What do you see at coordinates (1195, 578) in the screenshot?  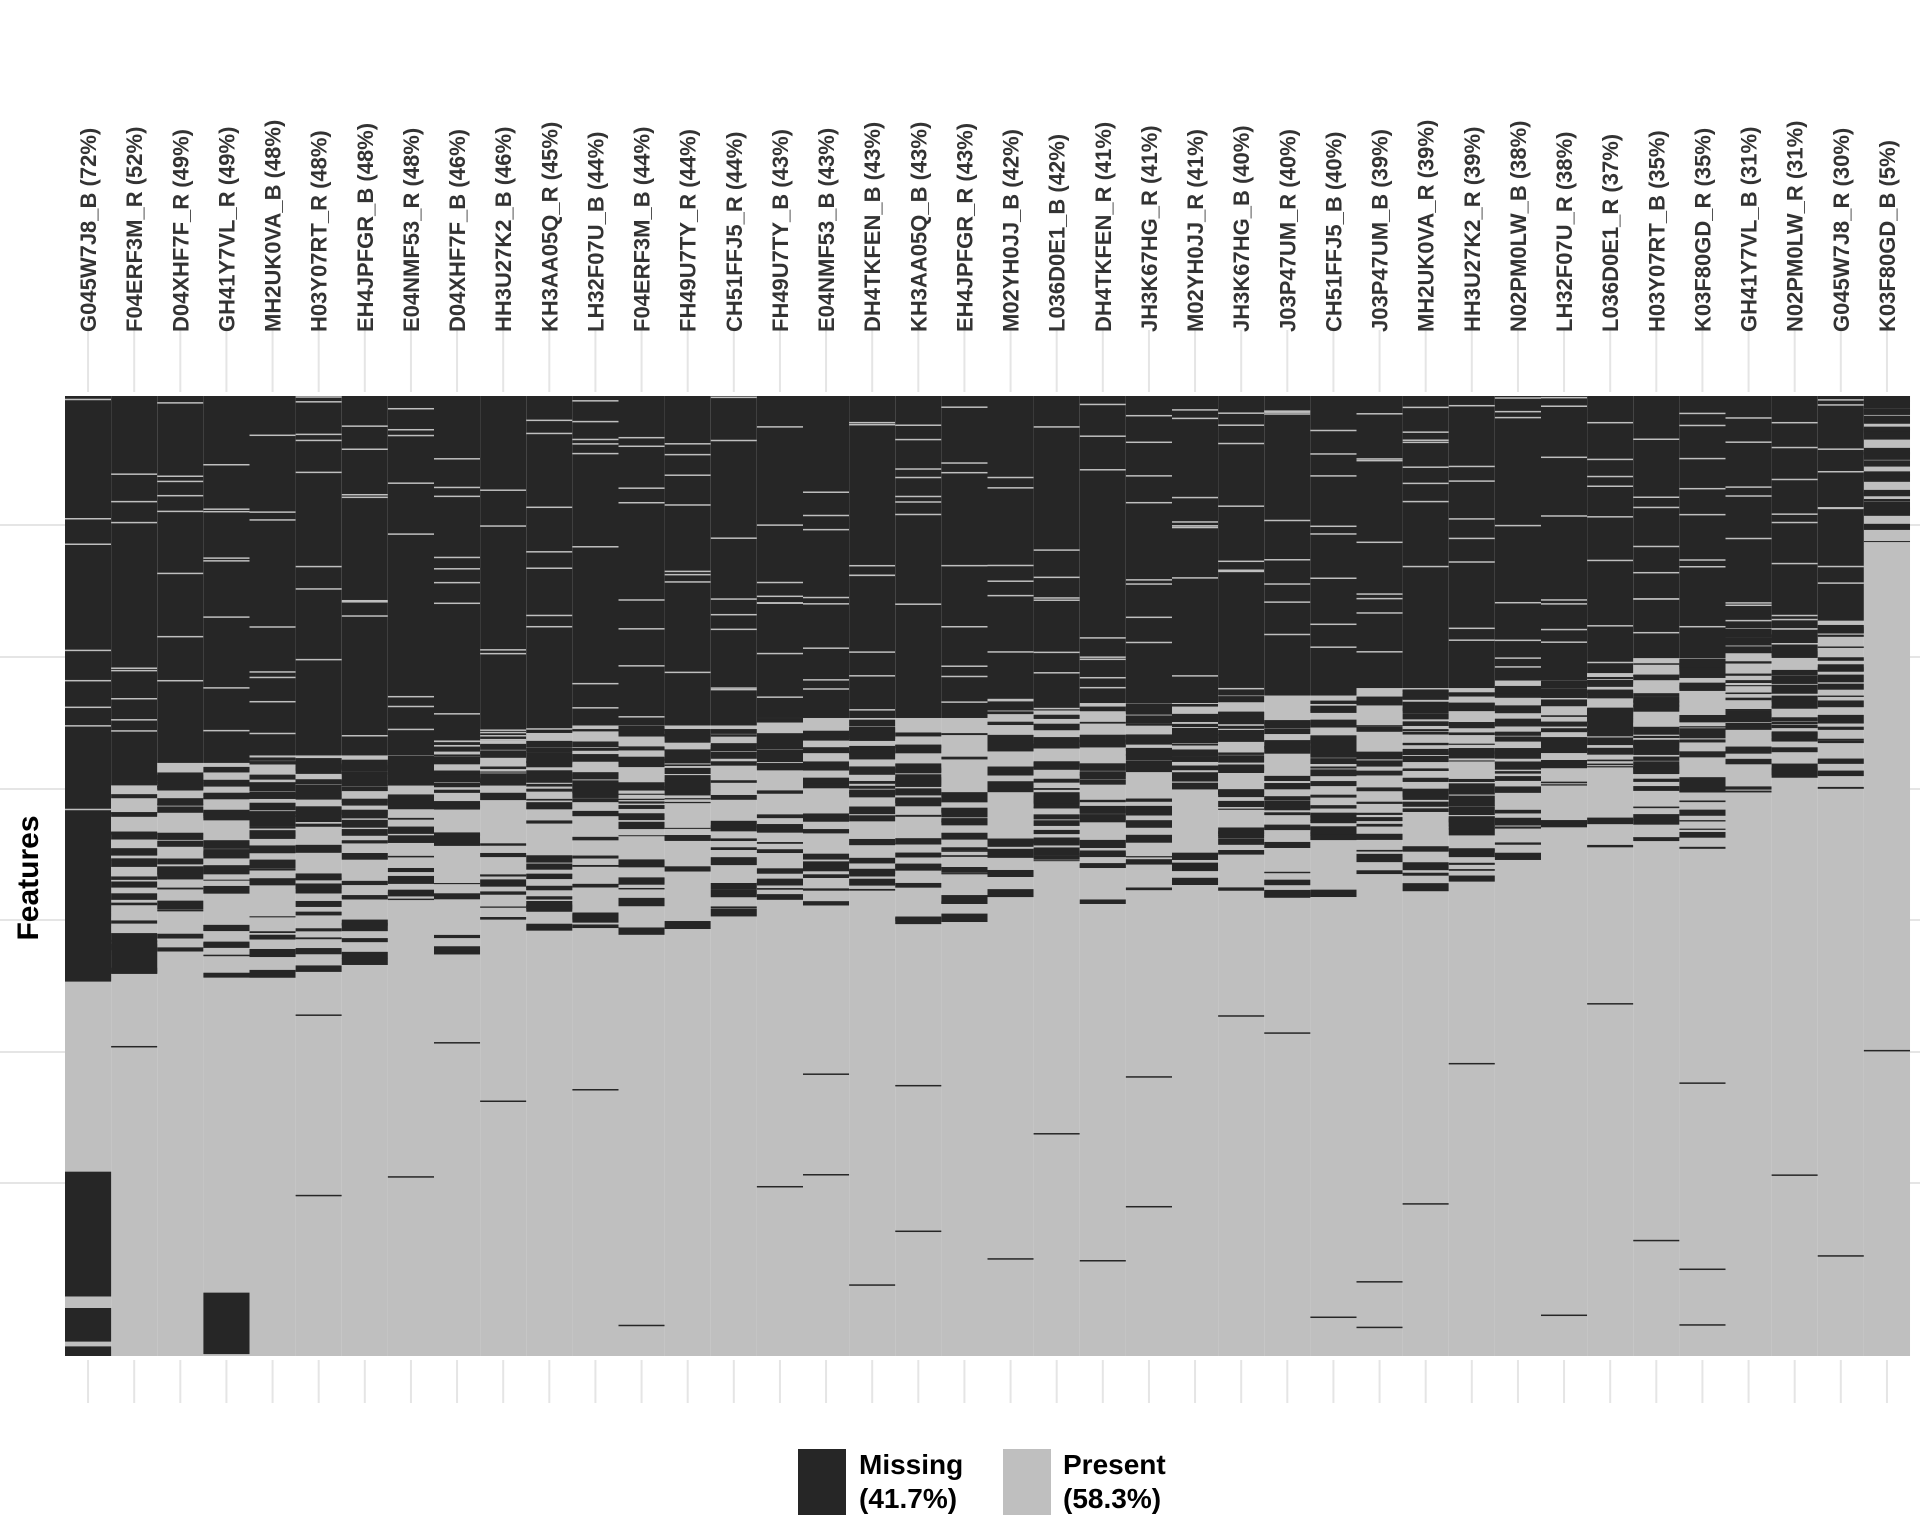 I see `column-24-present-stripe` at bounding box center [1195, 578].